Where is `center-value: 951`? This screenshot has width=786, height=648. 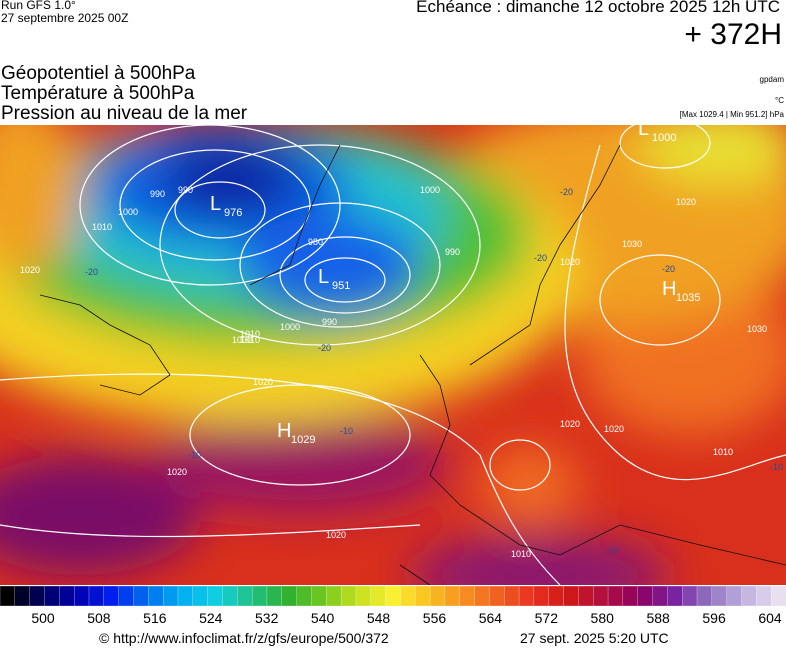 center-value: 951 is located at coordinates (341, 286).